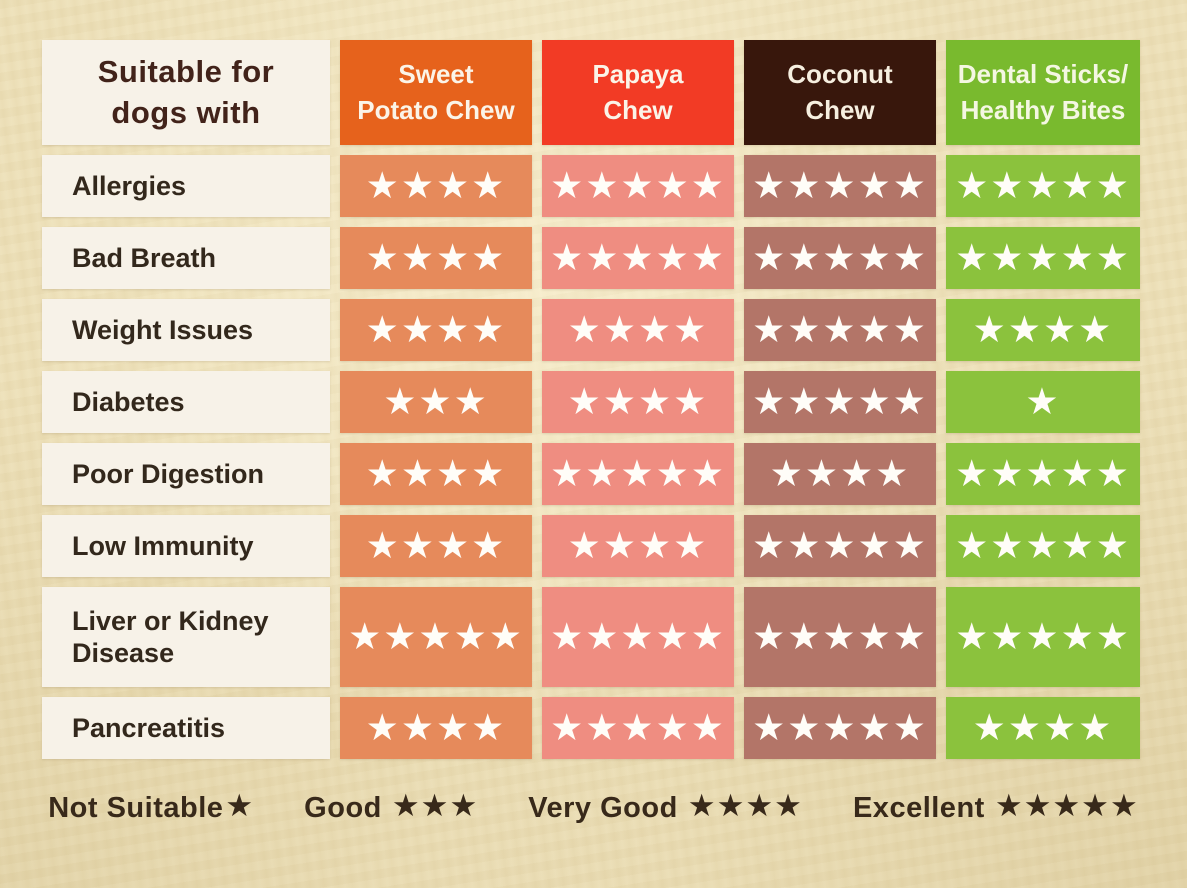  What do you see at coordinates (918, 808) in the screenshot?
I see `legend-label: Excellent` at bounding box center [918, 808].